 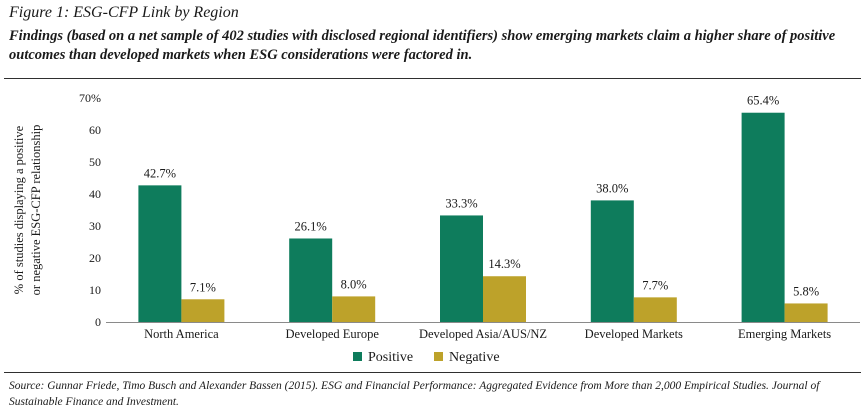 I want to click on x-category-label: Developed Markets, so click(x=634, y=334).